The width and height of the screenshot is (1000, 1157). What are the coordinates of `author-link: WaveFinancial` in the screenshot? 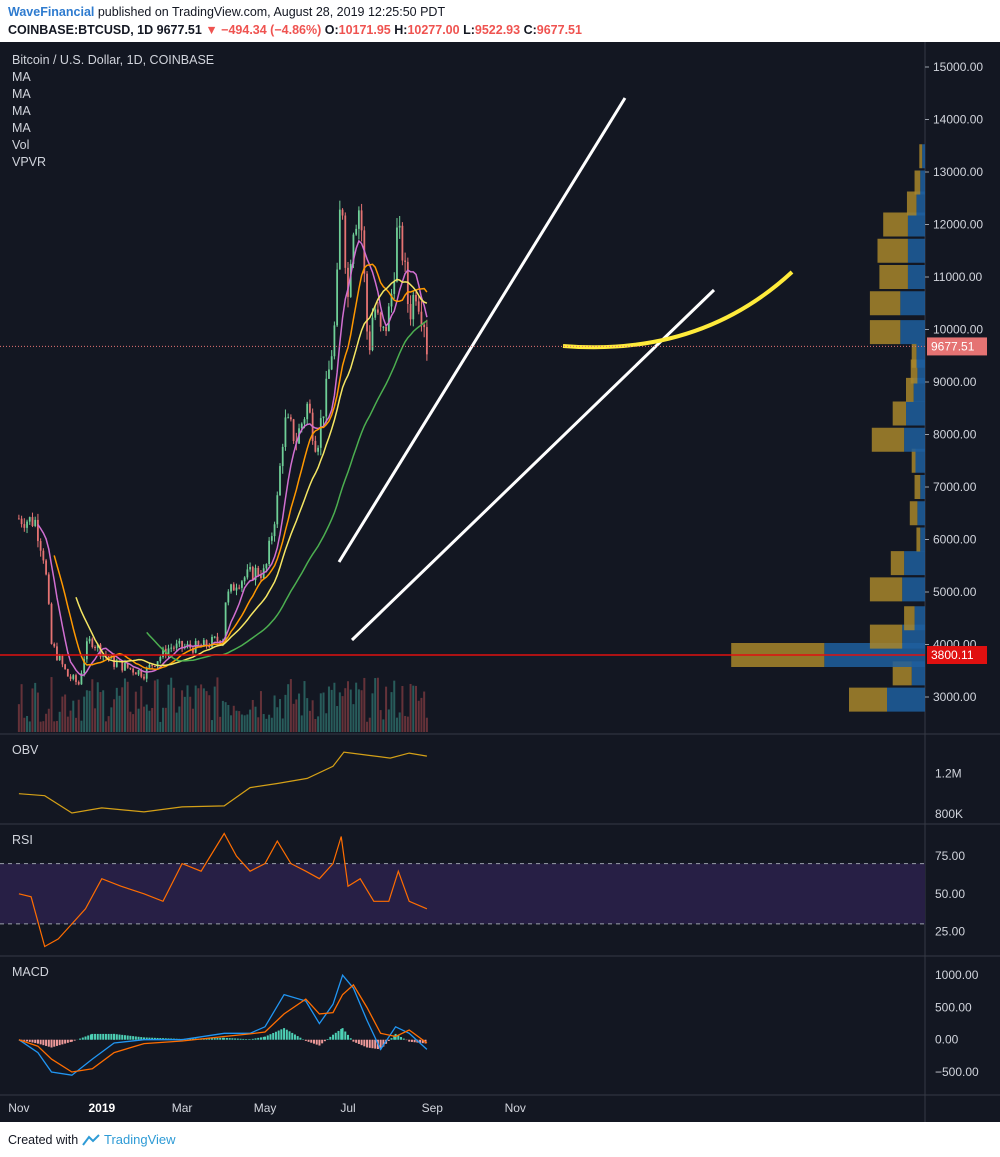 It's located at (51, 12).